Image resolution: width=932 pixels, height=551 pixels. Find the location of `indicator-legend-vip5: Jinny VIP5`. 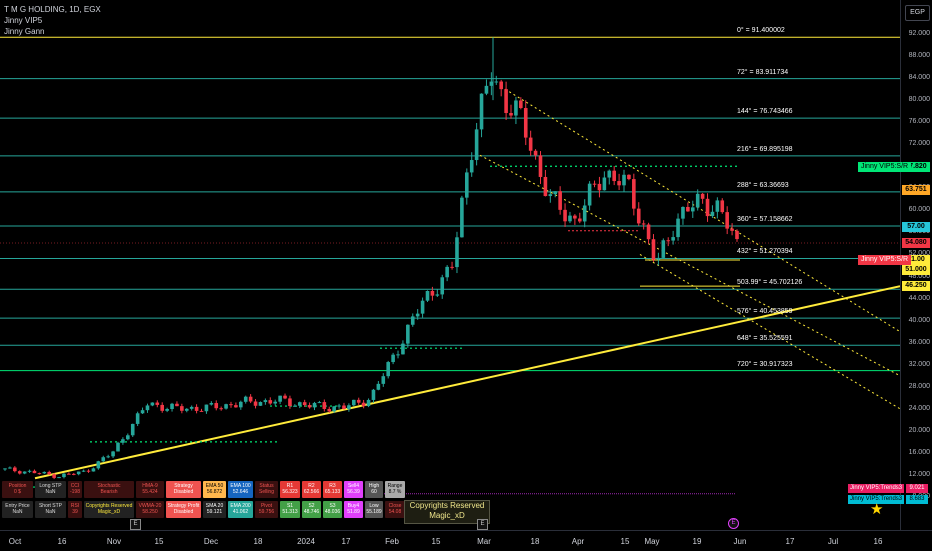

indicator-legend-vip5: Jinny VIP5 is located at coordinates (23, 20).